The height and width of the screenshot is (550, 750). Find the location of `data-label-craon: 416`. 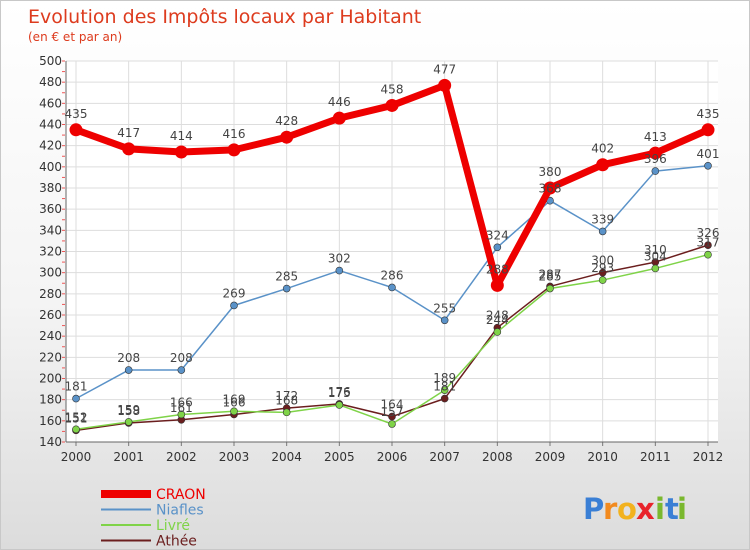

data-label-craon: 416 is located at coordinates (234, 134).